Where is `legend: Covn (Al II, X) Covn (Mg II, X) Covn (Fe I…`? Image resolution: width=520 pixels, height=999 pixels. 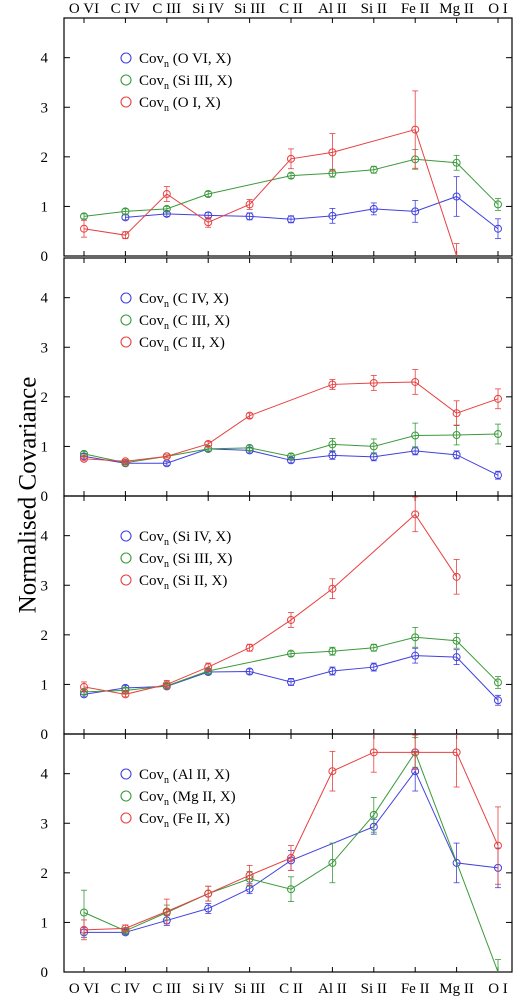
legend: Covn (Al II, X) Covn (Mg II, X) Covn (Fe I… is located at coordinates (178, 798).